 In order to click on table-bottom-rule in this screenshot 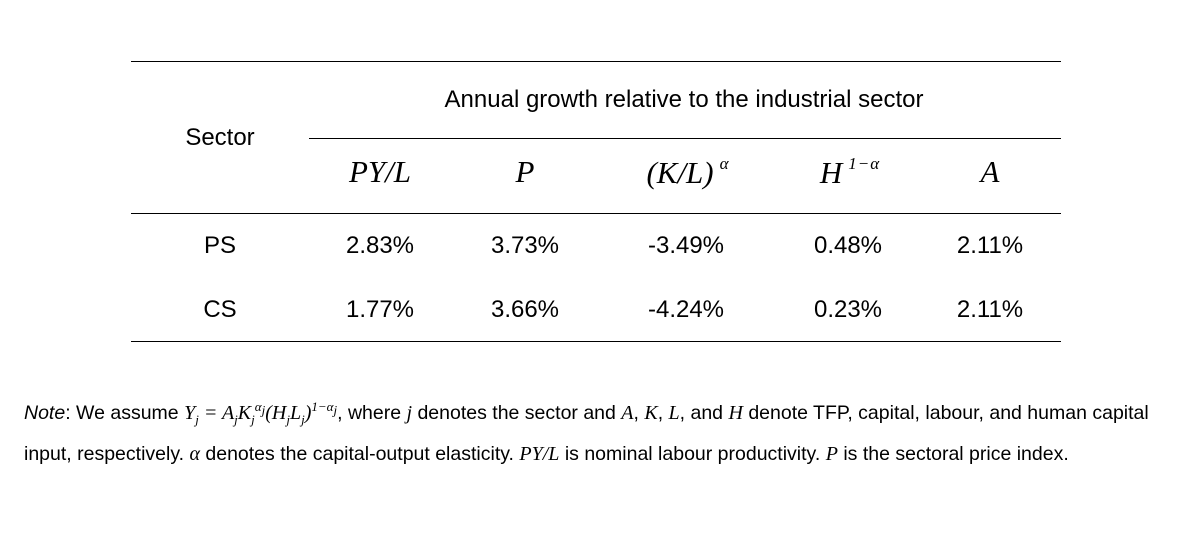, I will do `click(596, 341)`.